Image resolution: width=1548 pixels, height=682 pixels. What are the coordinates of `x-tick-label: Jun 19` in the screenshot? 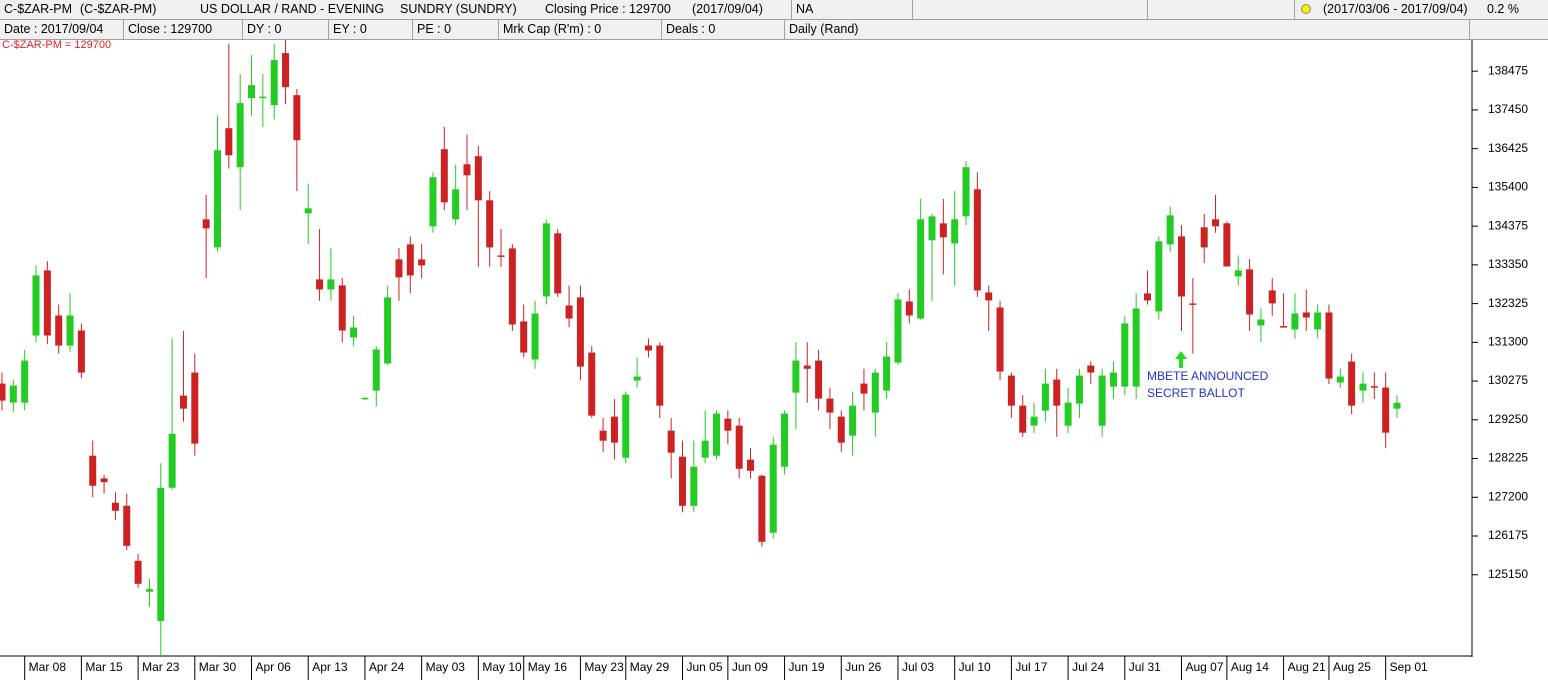 It's located at (807, 667).